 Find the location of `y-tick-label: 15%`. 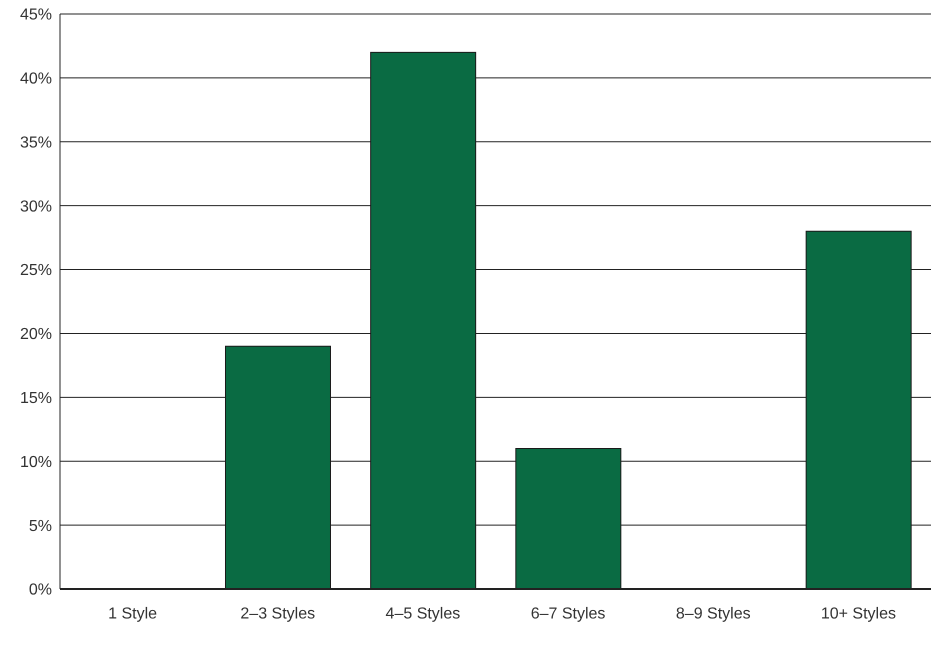

y-tick-label: 15% is located at coordinates (36, 399).